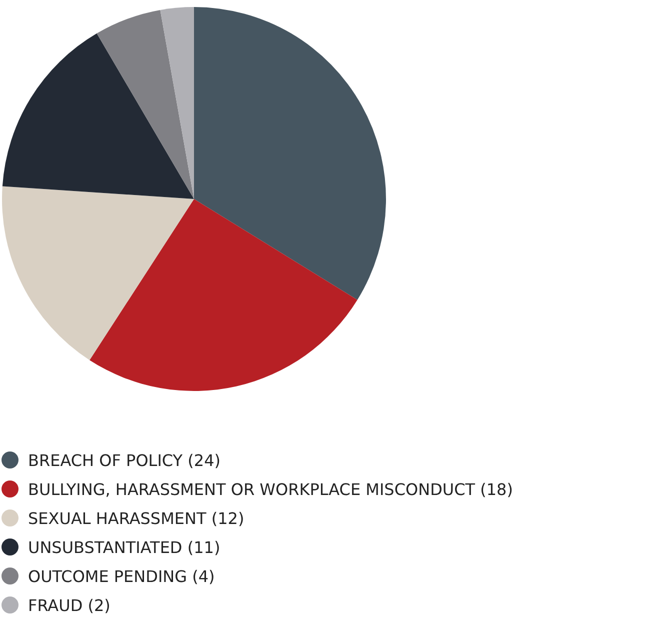  Describe the element at coordinates (105, 547) in the screenshot. I see `legend-label: UNSUBSTANTIATED` at that location.